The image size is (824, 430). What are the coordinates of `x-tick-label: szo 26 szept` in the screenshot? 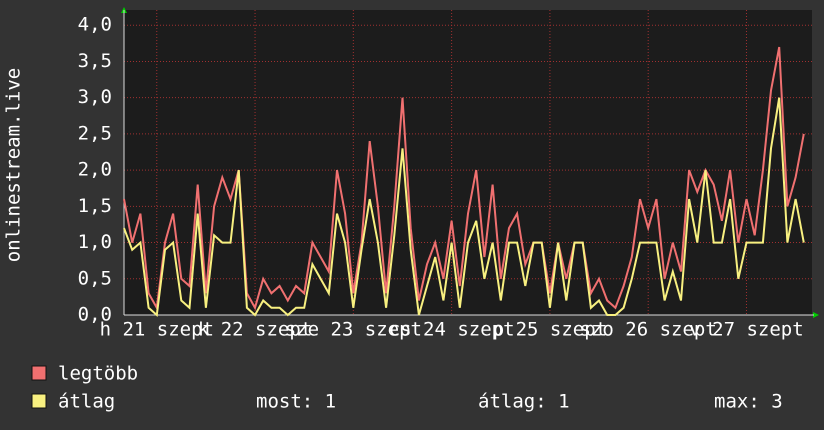 It's located at (648, 330).